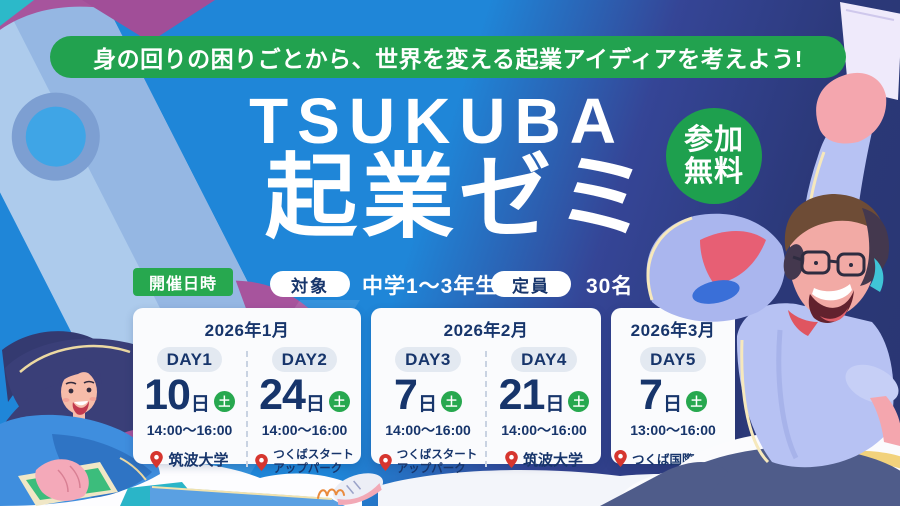 This screenshot has width=900, height=506. Describe the element at coordinates (673, 330) in the screenshot. I see `card-month: 2026年3月` at that location.